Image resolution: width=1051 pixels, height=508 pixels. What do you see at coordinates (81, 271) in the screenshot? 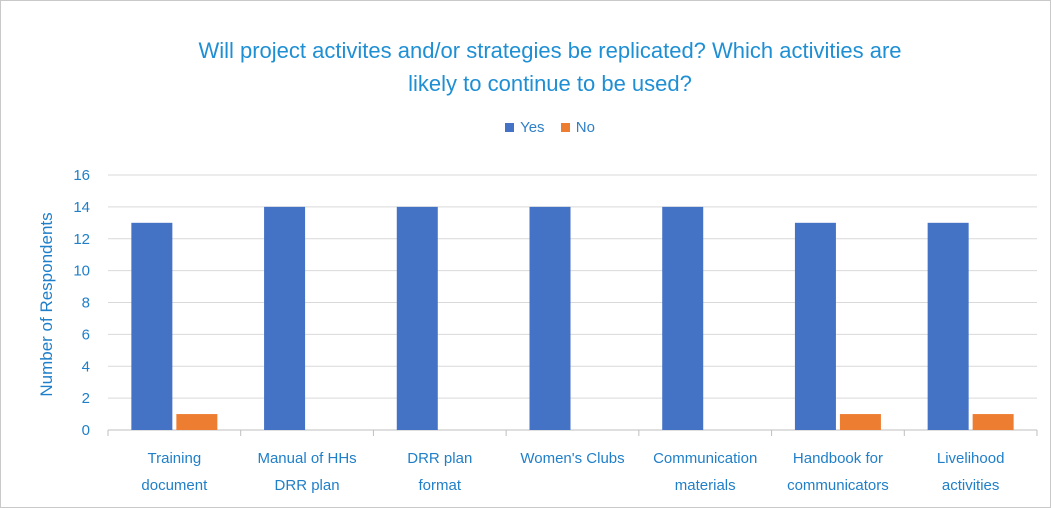
I see `y-tick-10: 10` at bounding box center [81, 271].